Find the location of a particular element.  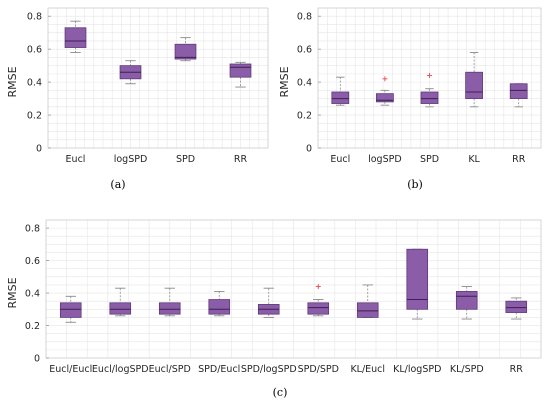

x-tick-label: SPD/SPD is located at coordinates (318, 369).